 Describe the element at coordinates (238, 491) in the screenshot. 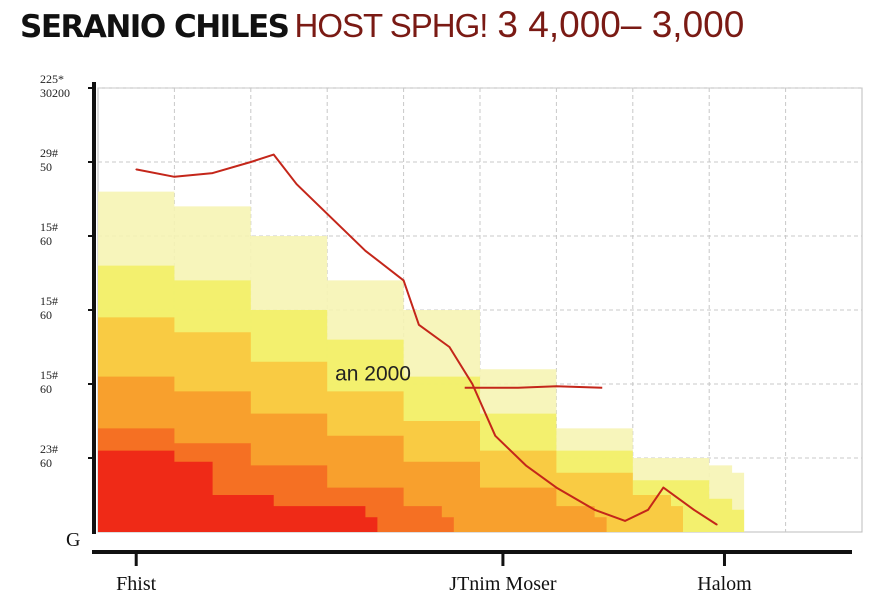

I see `area-series-red` at that location.